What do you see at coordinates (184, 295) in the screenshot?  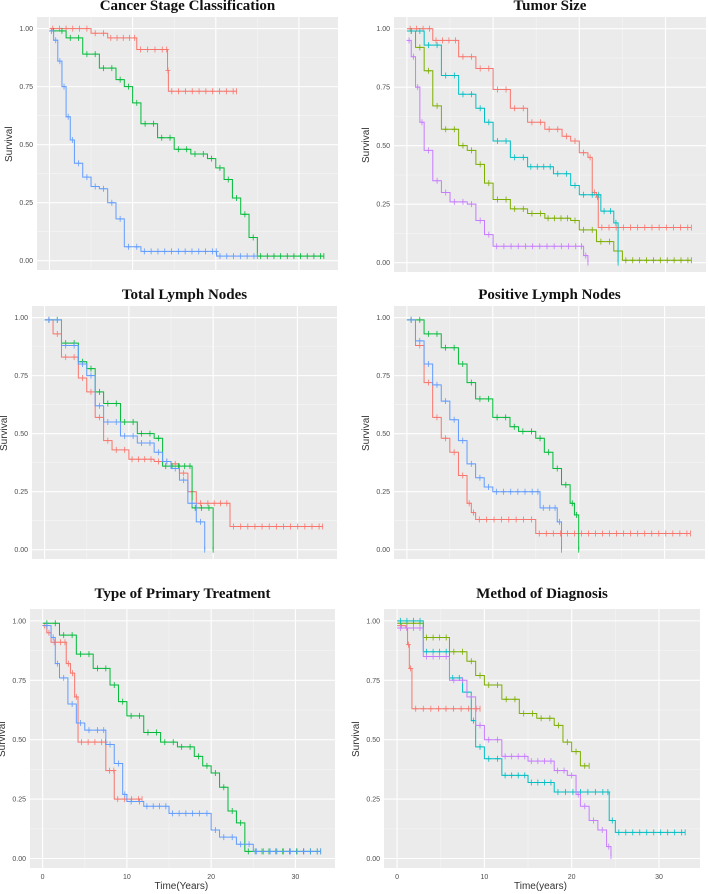 I see `chart-title: Total Lymph Nodes` at bounding box center [184, 295].